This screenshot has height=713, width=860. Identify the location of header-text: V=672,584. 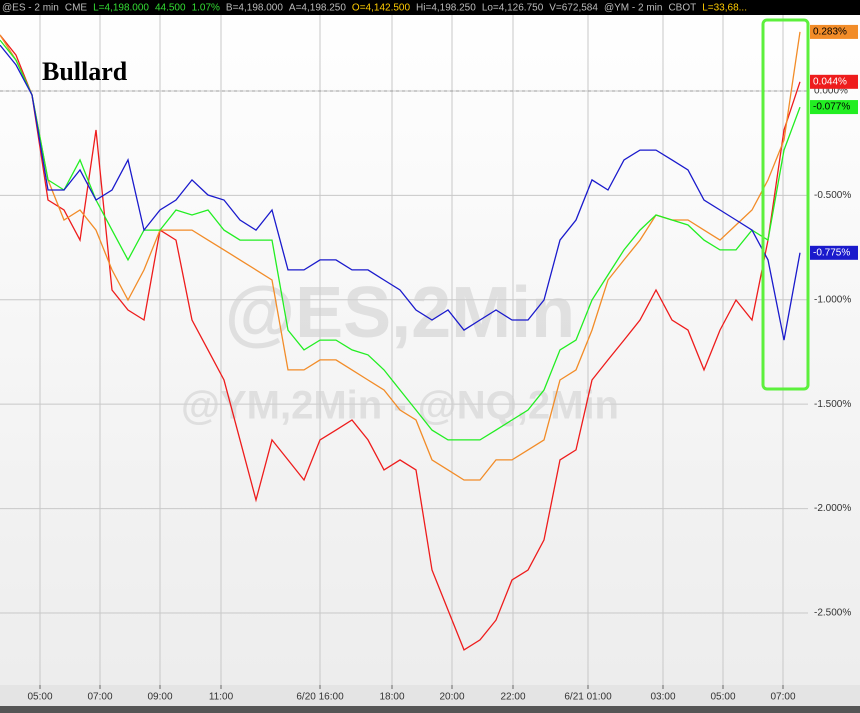
(573, 8).